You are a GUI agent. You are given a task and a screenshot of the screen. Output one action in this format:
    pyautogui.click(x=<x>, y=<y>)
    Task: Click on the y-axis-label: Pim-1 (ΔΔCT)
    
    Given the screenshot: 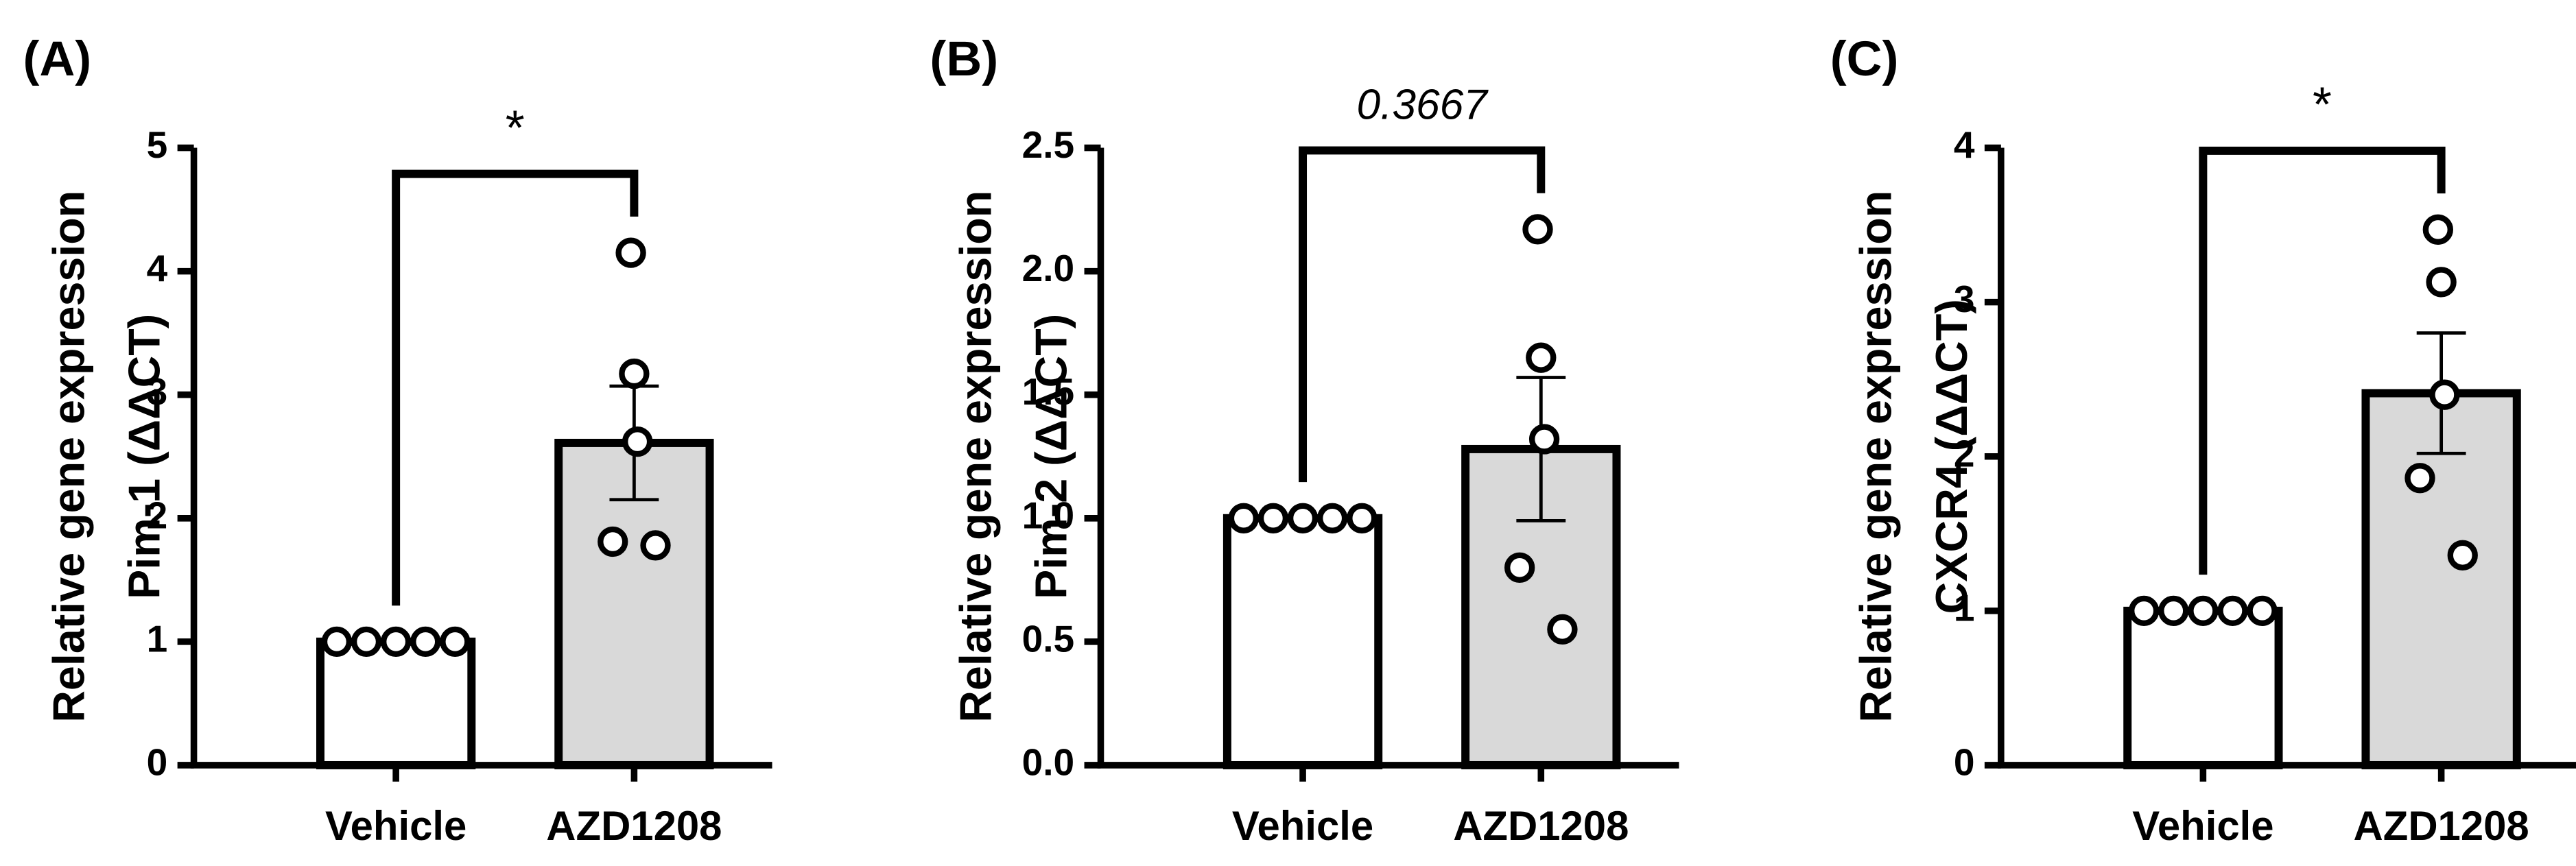 What is the action you would take?
    pyautogui.click(x=144, y=456)
    